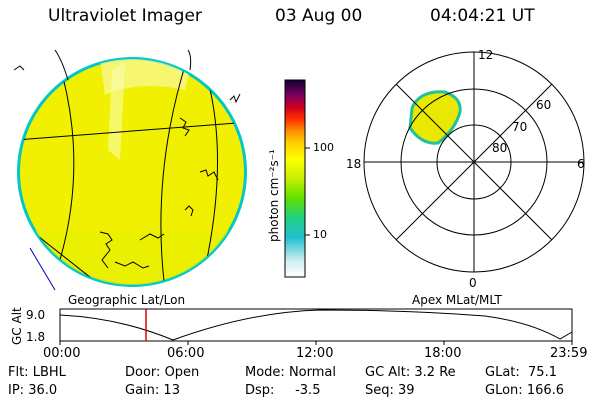  What do you see at coordinates (435, 372) in the screenshot?
I see `status-gcalt-value: 3.2 Re` at bounding box center [435, 372].